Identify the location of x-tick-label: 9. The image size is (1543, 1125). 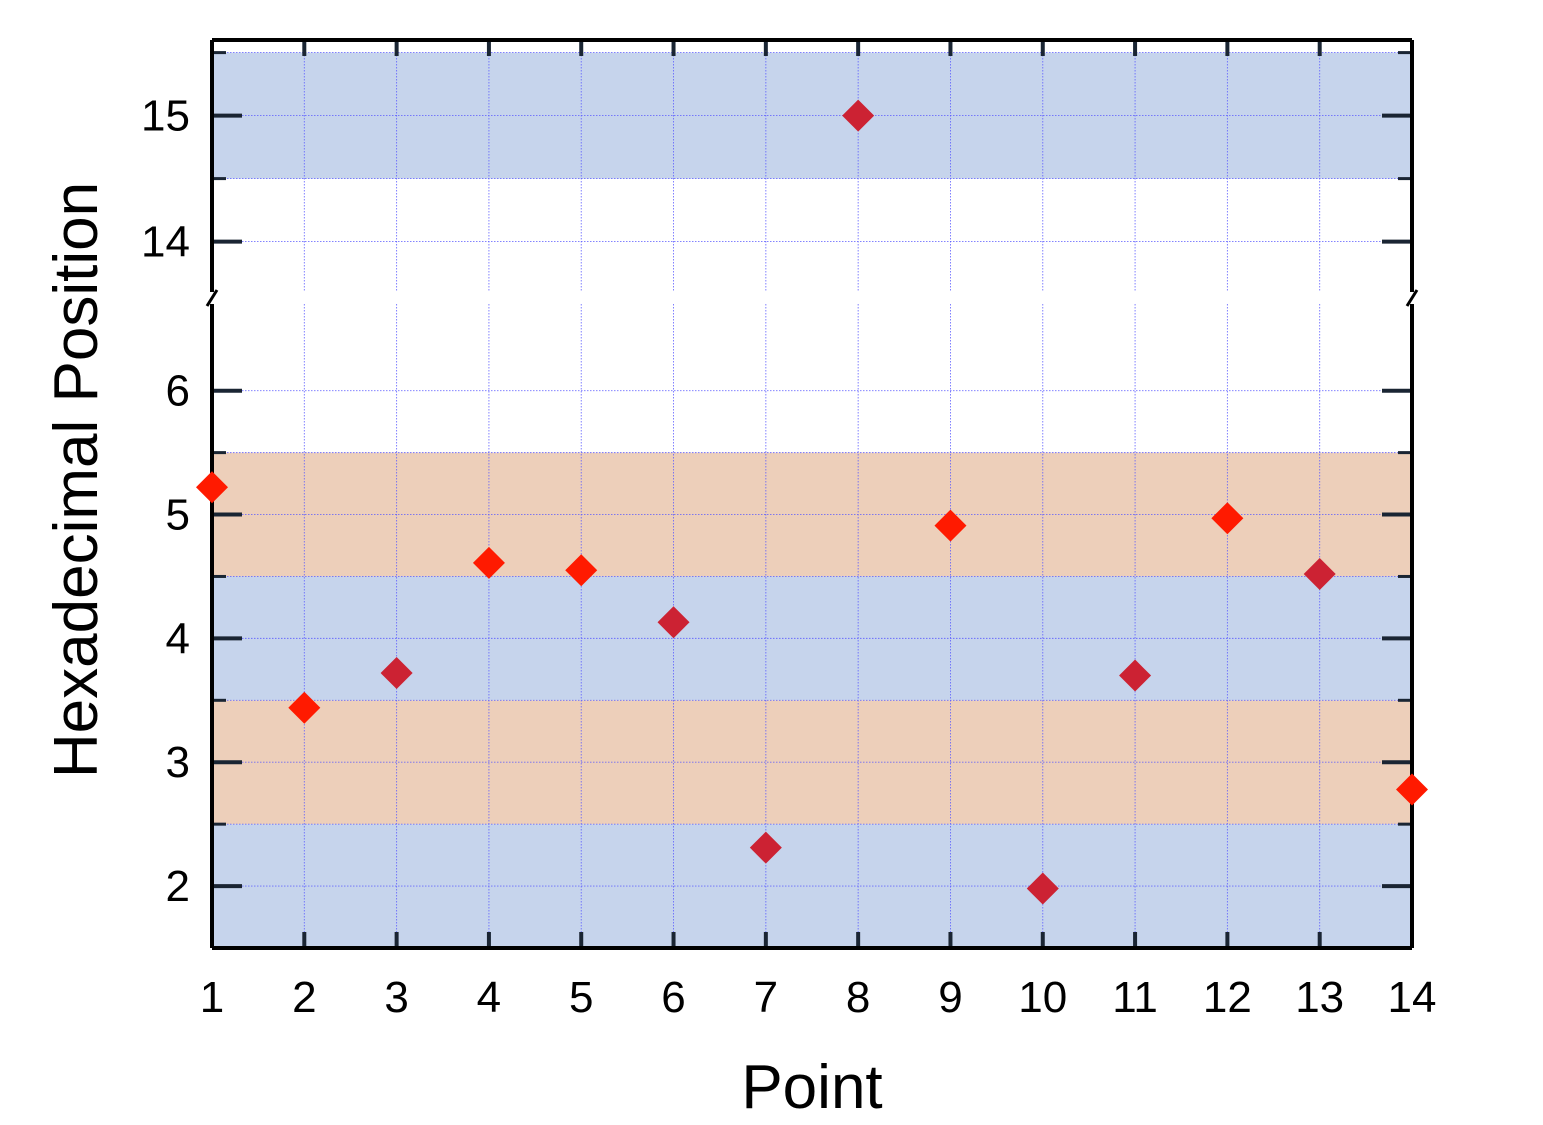
(950, 997).